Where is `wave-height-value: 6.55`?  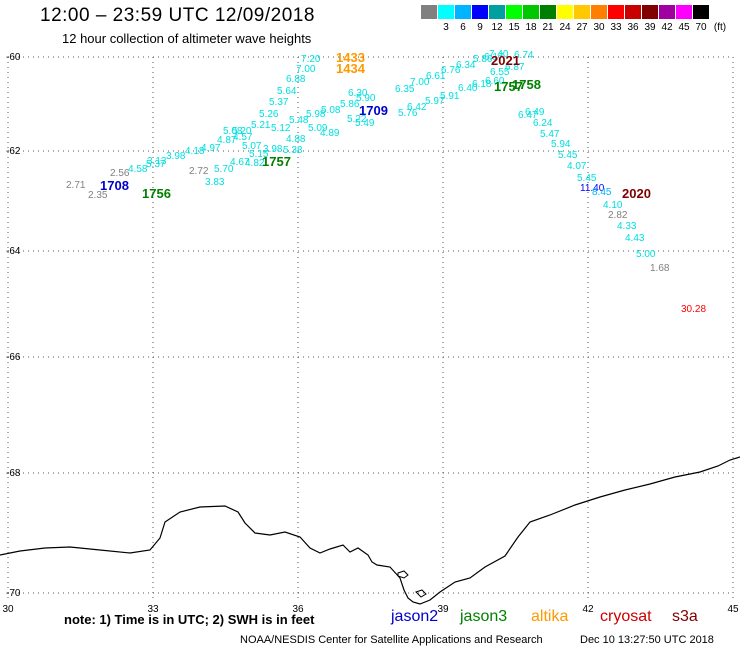 wave-height-value: 6.55 is located at coordinates (500, 72).